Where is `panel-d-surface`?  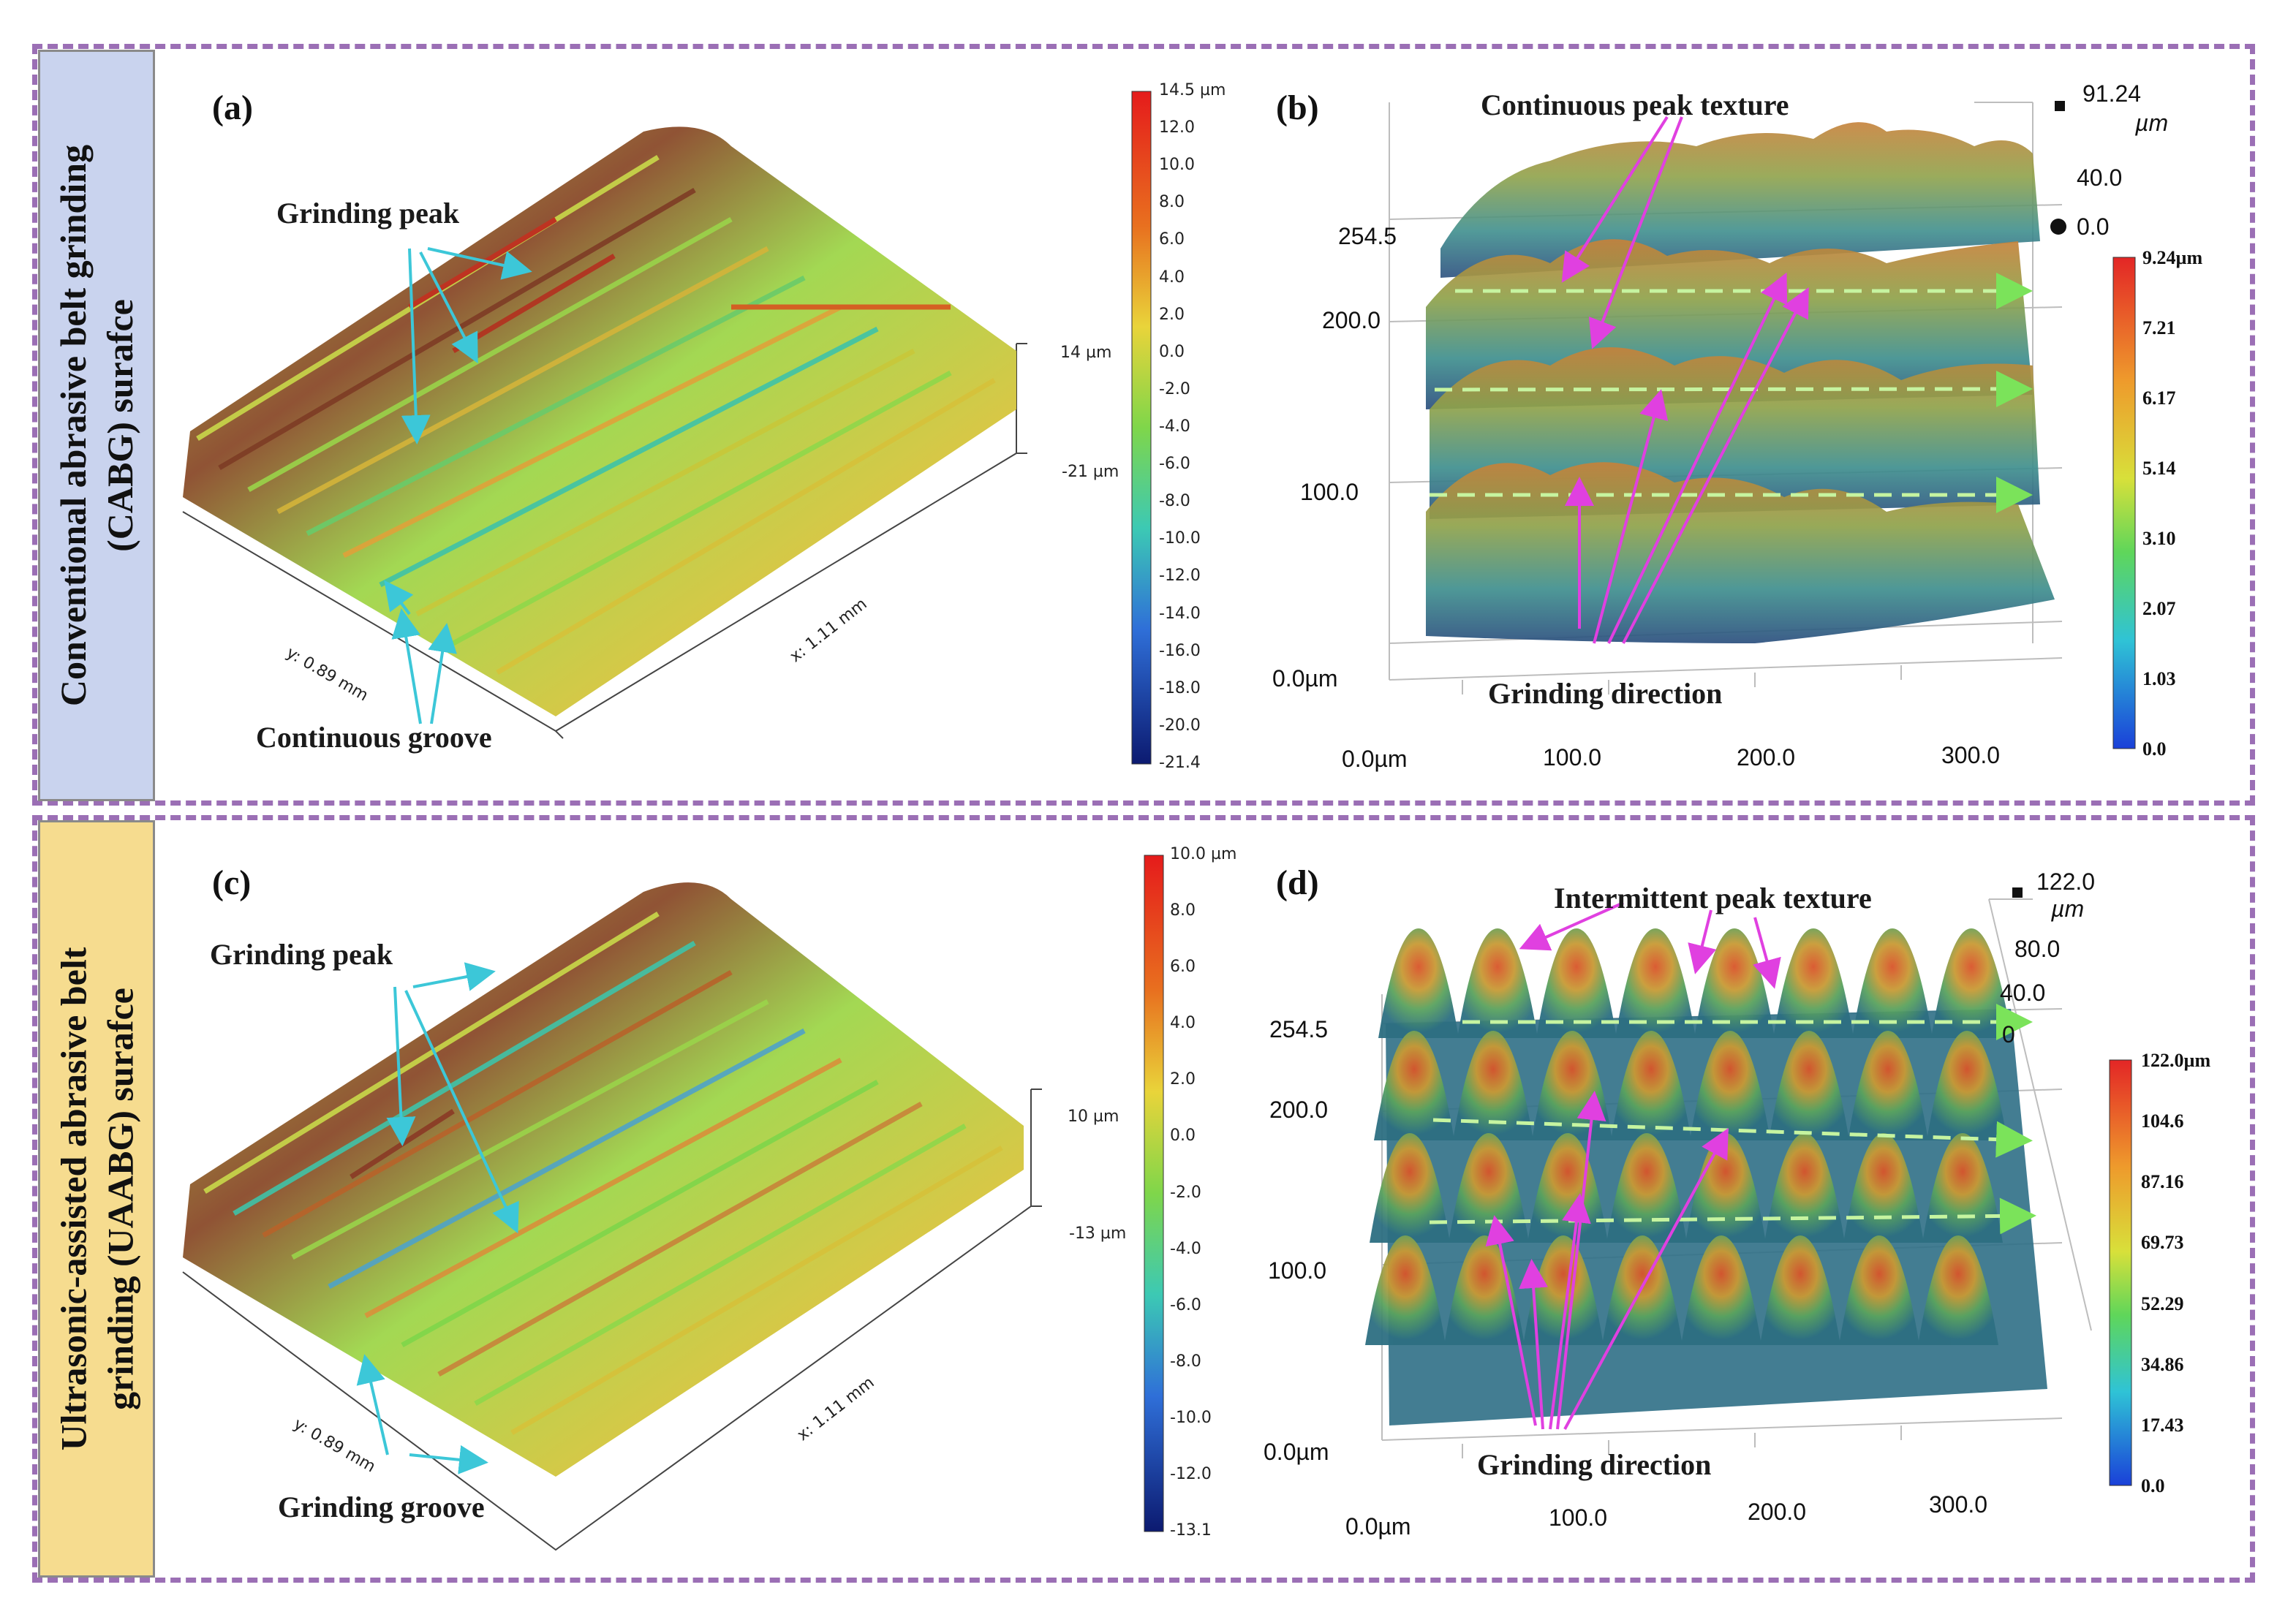 panel-d-surface is located at coordinates (1728, 1178).